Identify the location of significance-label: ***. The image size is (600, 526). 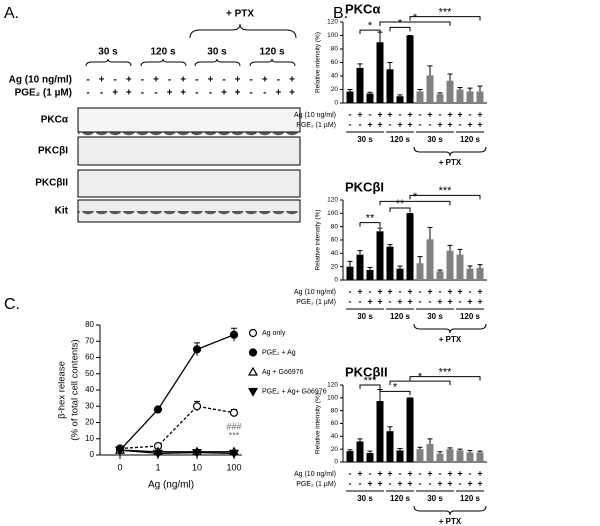
(446, 373).